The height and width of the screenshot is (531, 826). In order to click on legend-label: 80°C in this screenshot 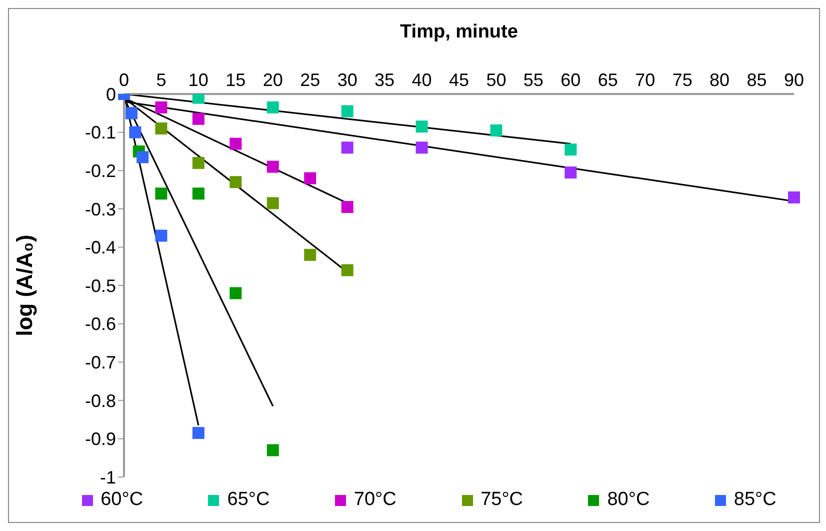, I will do `click(628, 500)`.